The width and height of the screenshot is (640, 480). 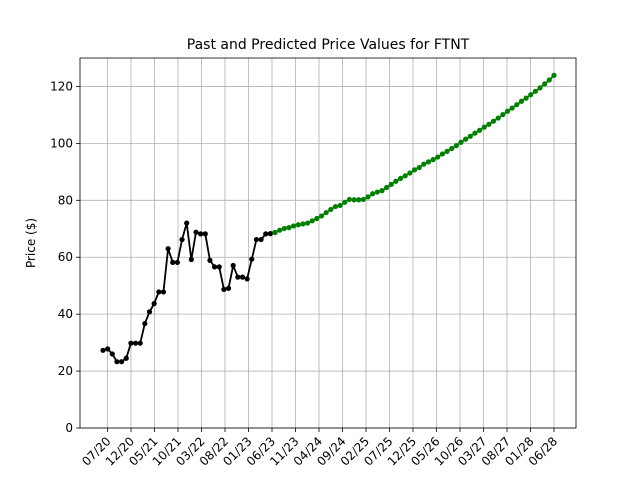 What do you see at coordinates (65, 371) in the screenshot?
I see `y-tick-label: 20` at bounding box center [65, 371].